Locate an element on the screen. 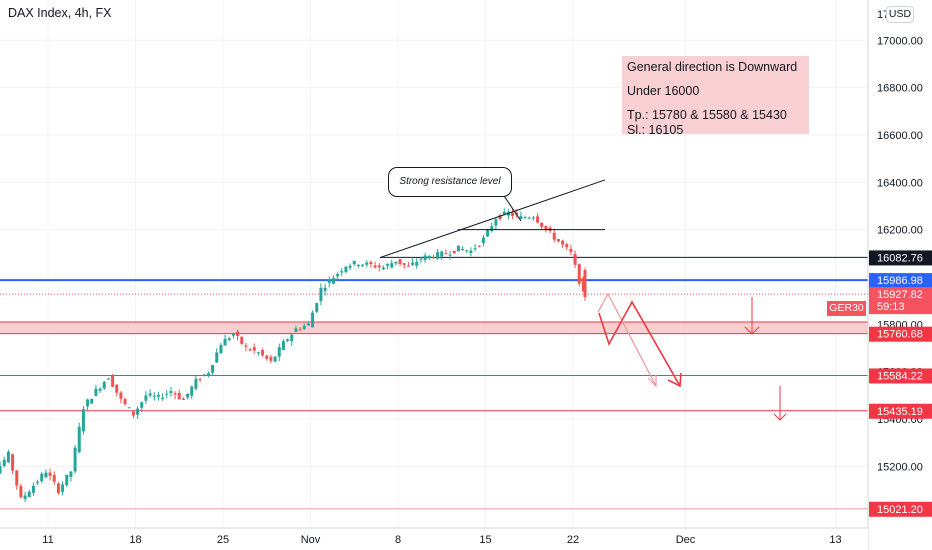 This screenshot has height=550, width=932. time-tick-label: Dec is located at coordinates (686, 540).